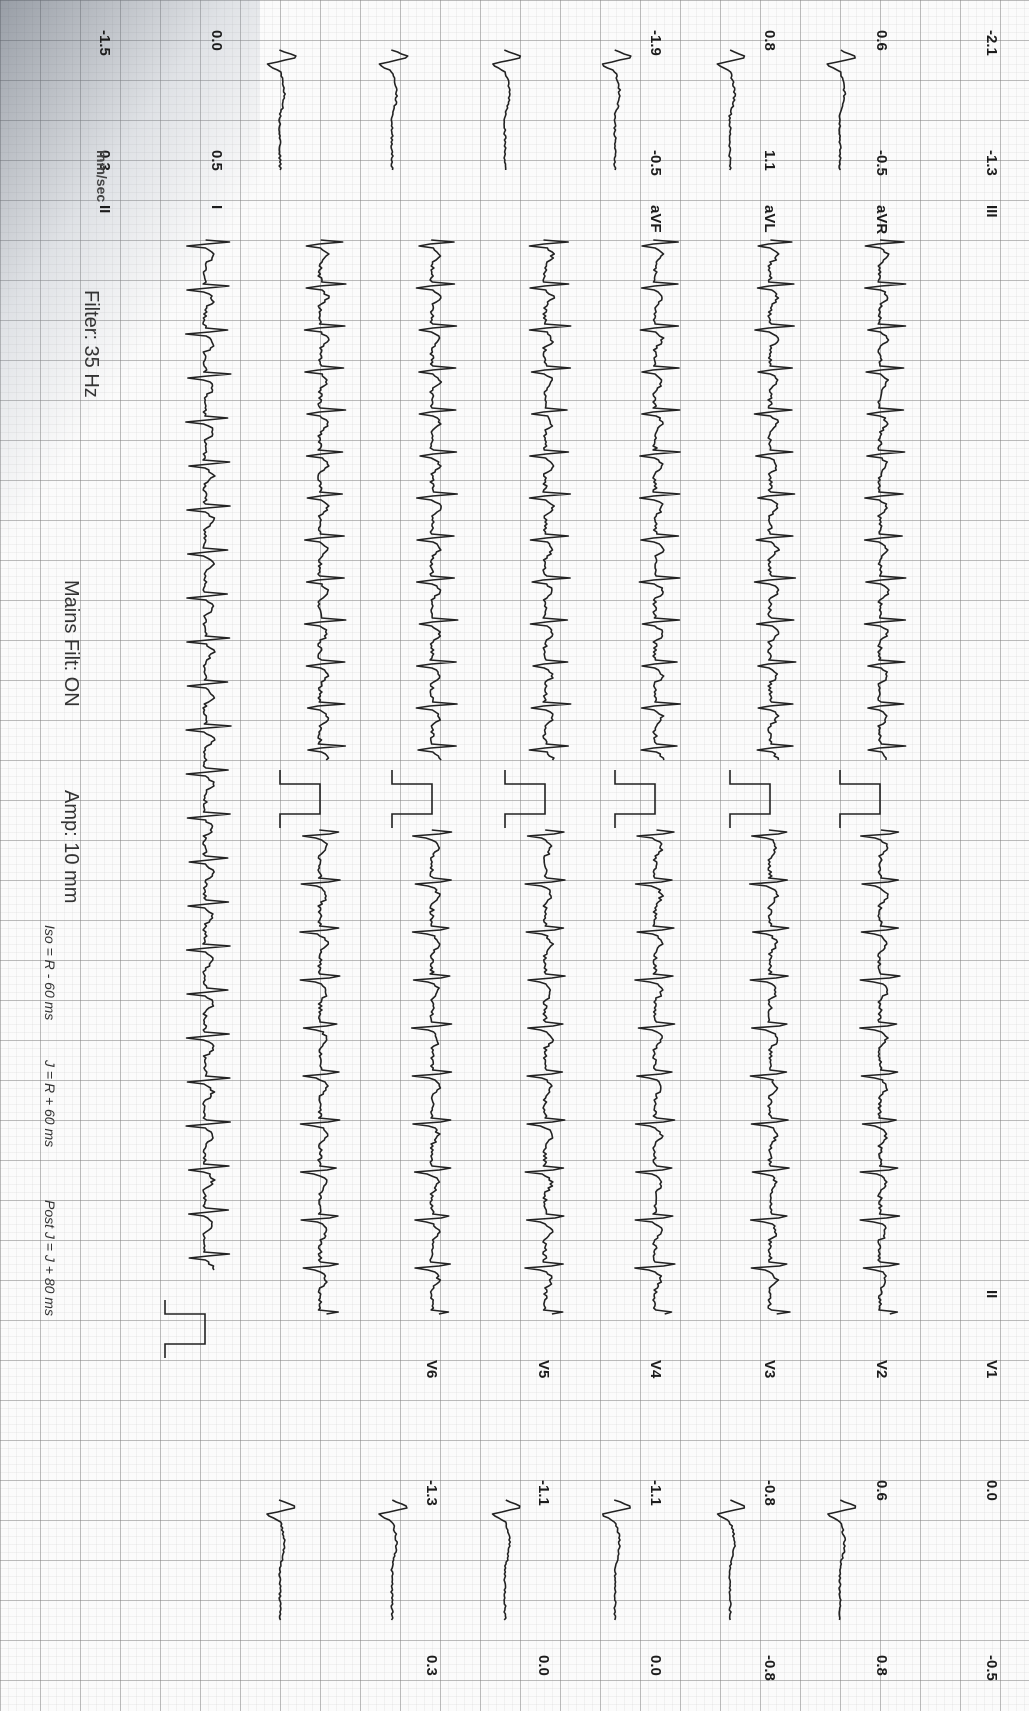  What do you see at coordinates (885, 500) in the screenshot?
I see `trace-I` at bounding box center [885, 500].